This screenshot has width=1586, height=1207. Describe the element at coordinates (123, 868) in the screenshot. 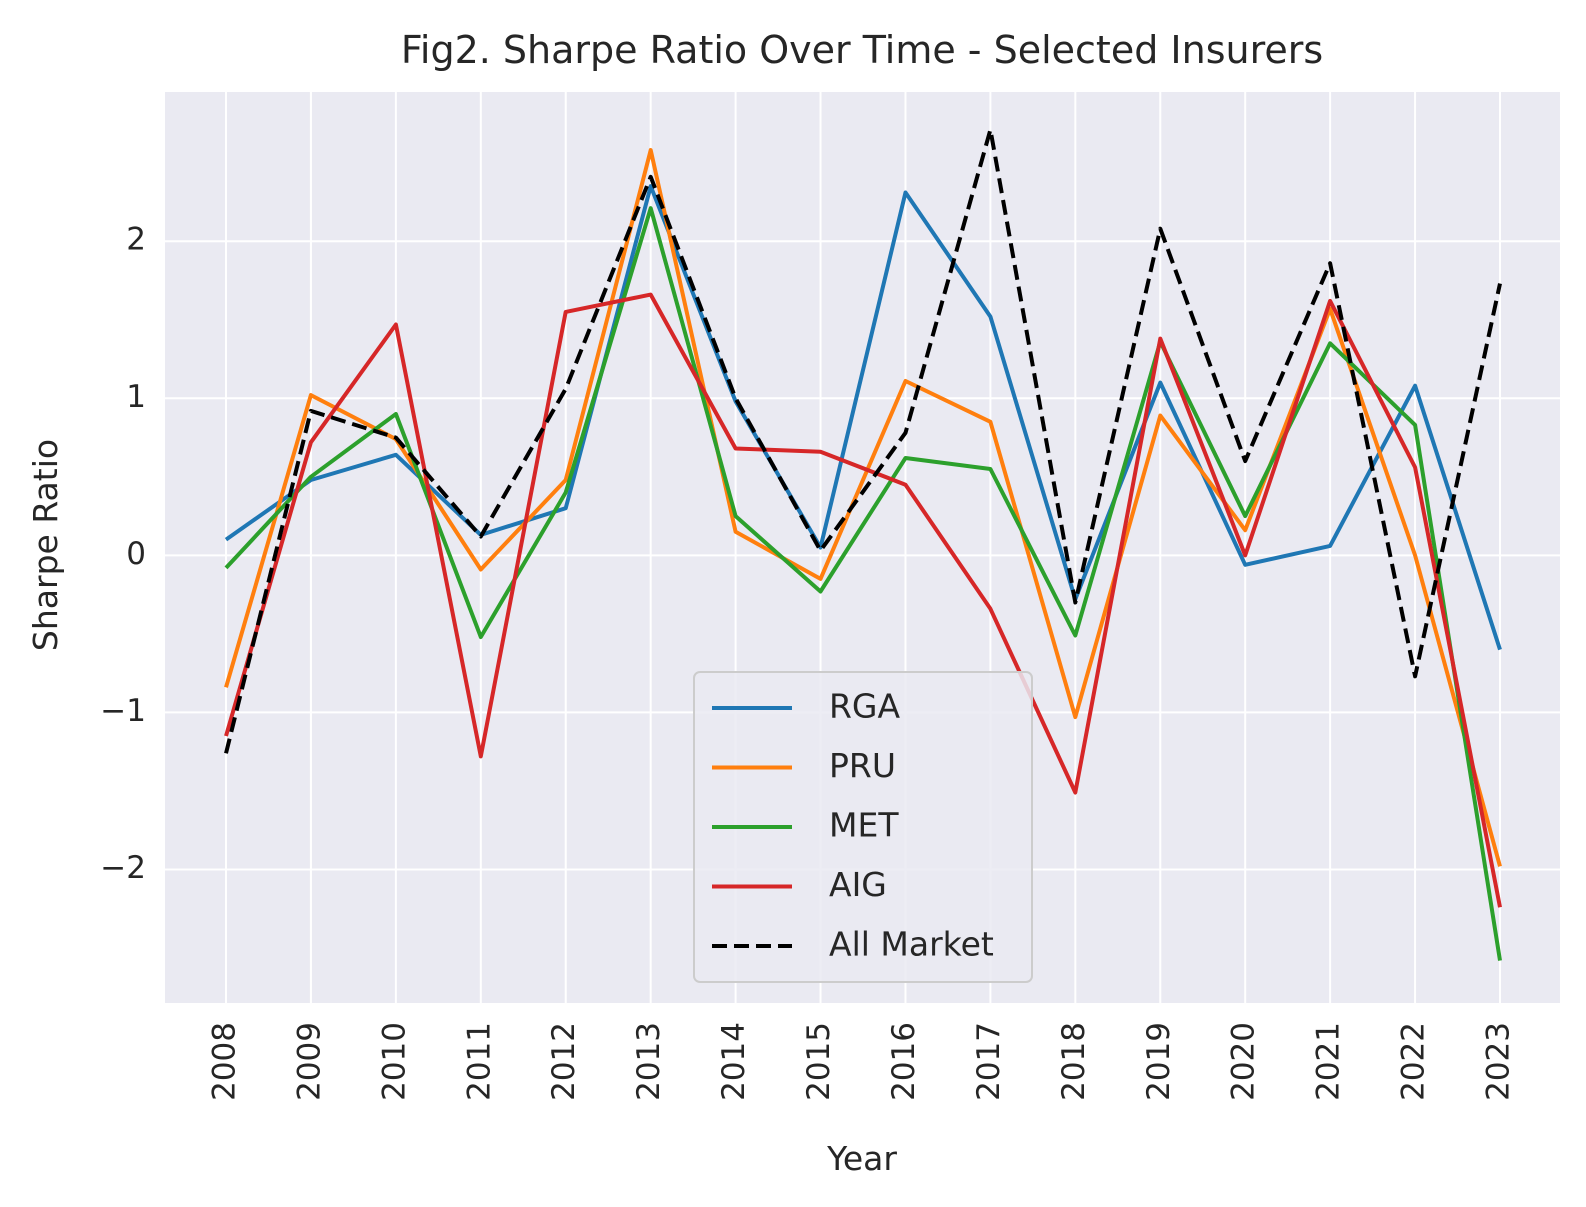

I see `y-tick-label: −2` at that location.